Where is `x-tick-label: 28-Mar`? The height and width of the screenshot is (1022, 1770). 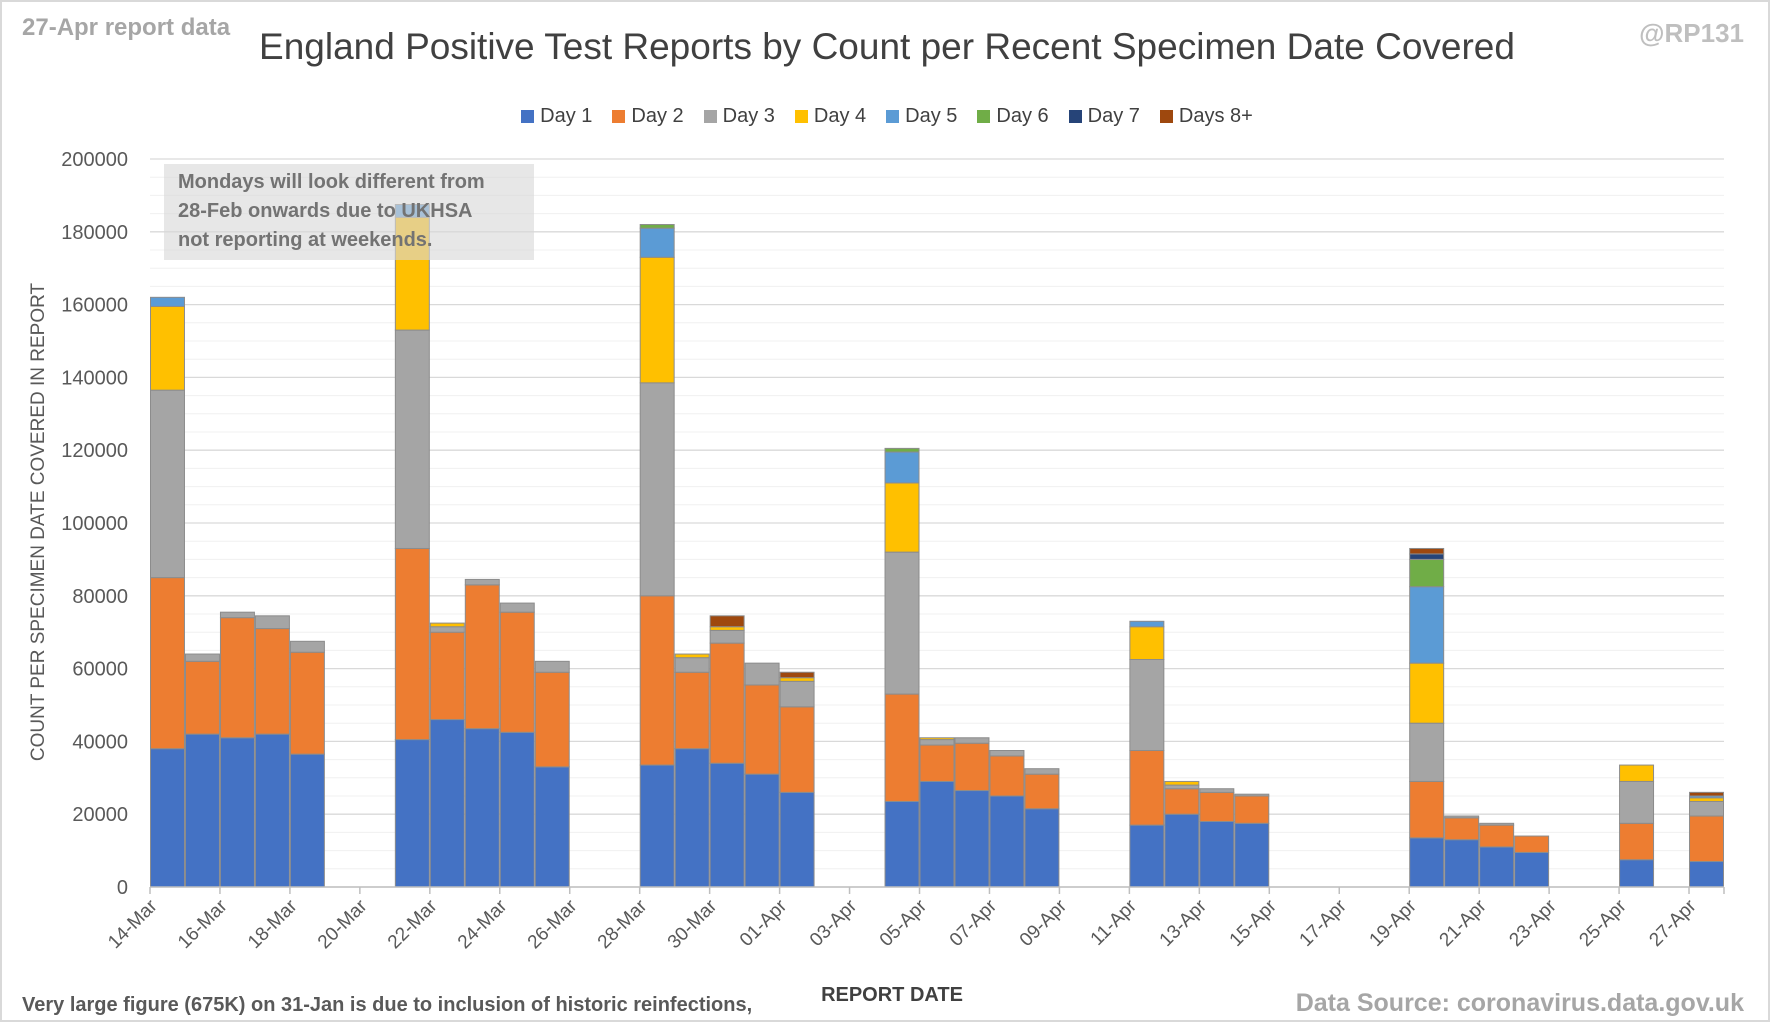 x-tick-label: 28-Mar is located at coordinates (623, 924).